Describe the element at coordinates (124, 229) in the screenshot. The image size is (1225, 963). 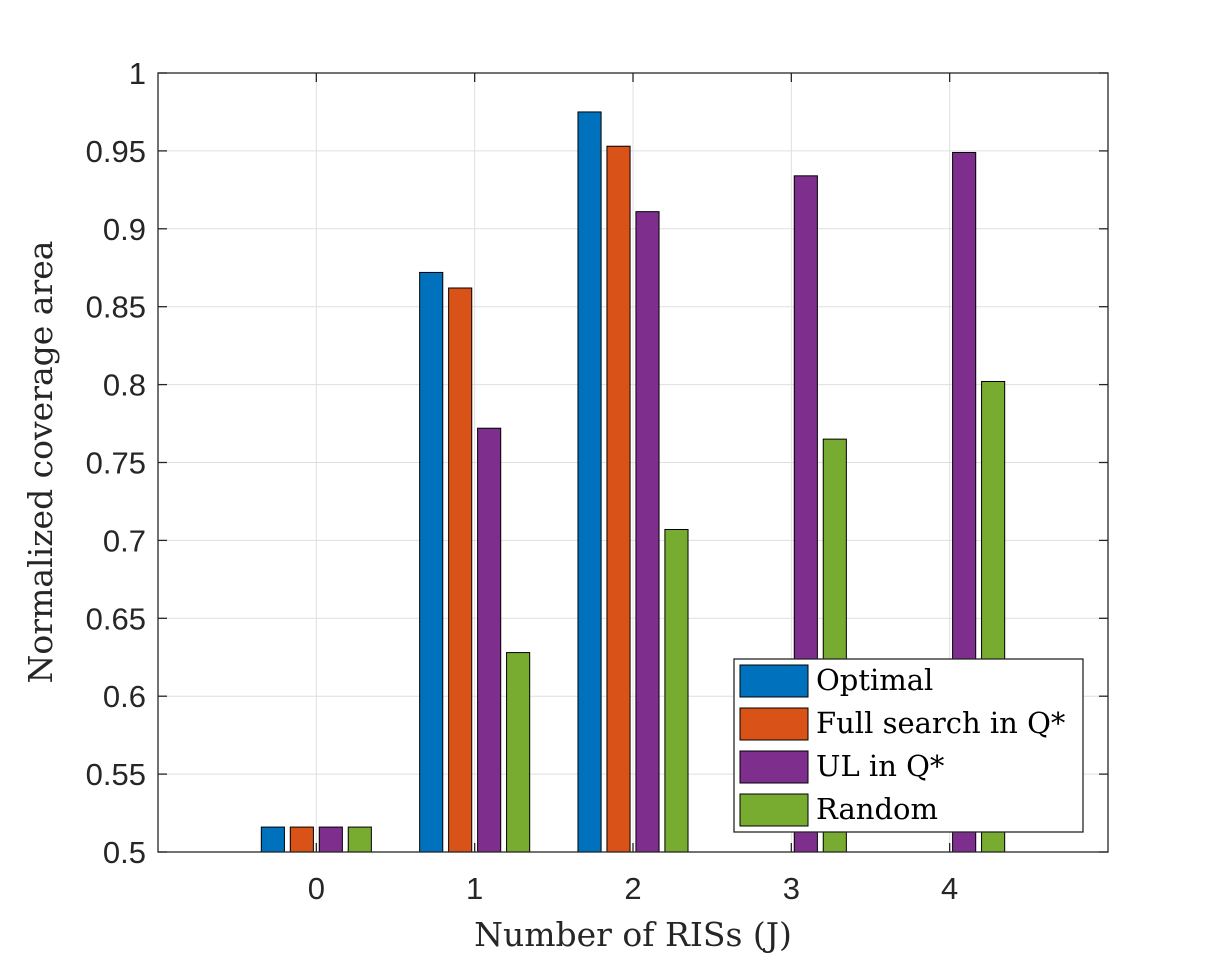
I see `y-tick-label: 0.9` at that location.